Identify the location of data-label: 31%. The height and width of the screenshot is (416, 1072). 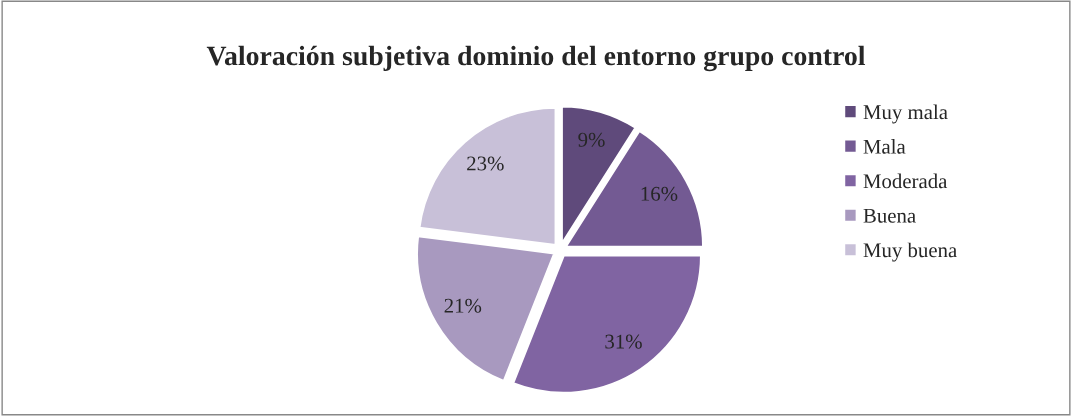
(623, 341).